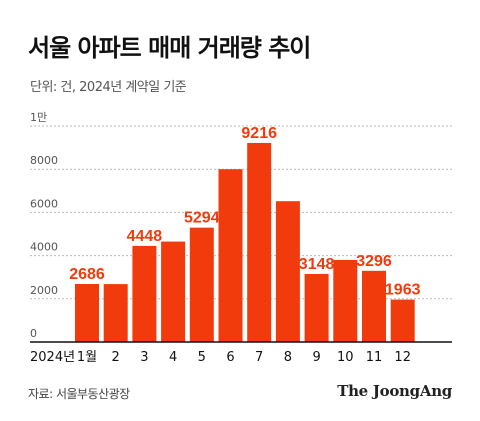 This screenshot has width=480, height=421. What do you see at coordinates (44, 290) in the screenshot?
I see `y-tick-label: 2000` at bounding box center [44, 290].